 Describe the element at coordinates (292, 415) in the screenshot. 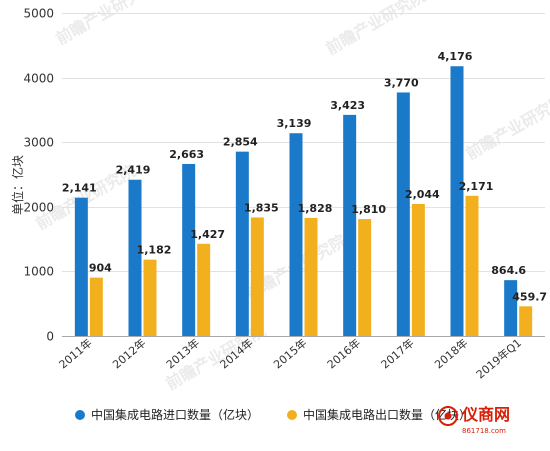

I see `legend-export-marker` at that location.